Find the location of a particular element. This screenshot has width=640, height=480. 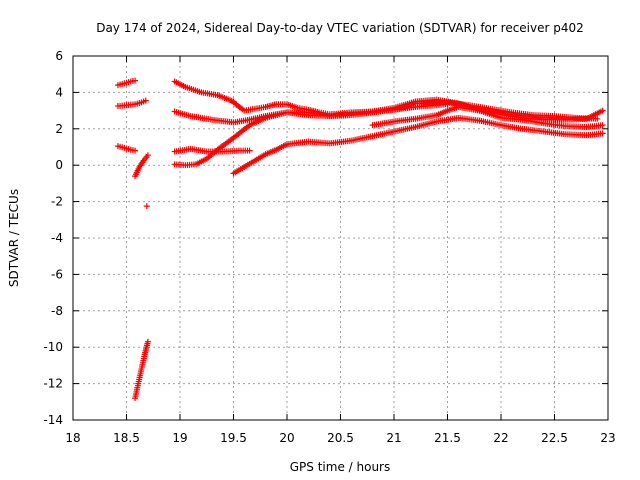

y-tick-label: -14 is located at coordinates (53, 420).